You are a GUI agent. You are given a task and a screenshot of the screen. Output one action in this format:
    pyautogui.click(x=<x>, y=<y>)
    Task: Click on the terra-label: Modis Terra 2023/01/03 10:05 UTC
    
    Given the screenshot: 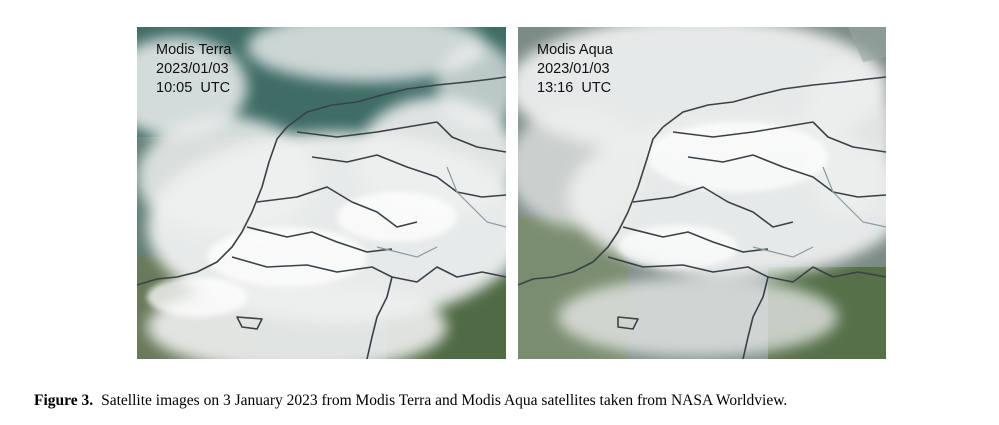 What is the action you would take?
    pyautogui.click(x=193, y=69)
    